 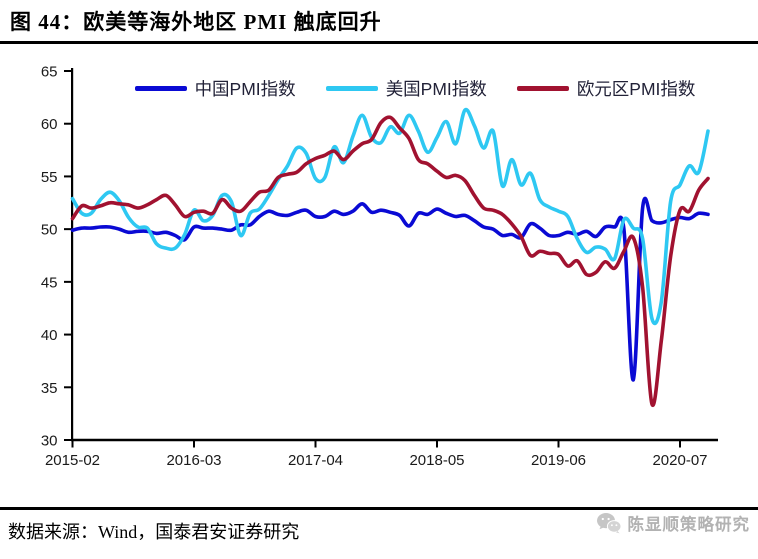 I want to click on y-tick-label: 30, so click(x=49, y=441).